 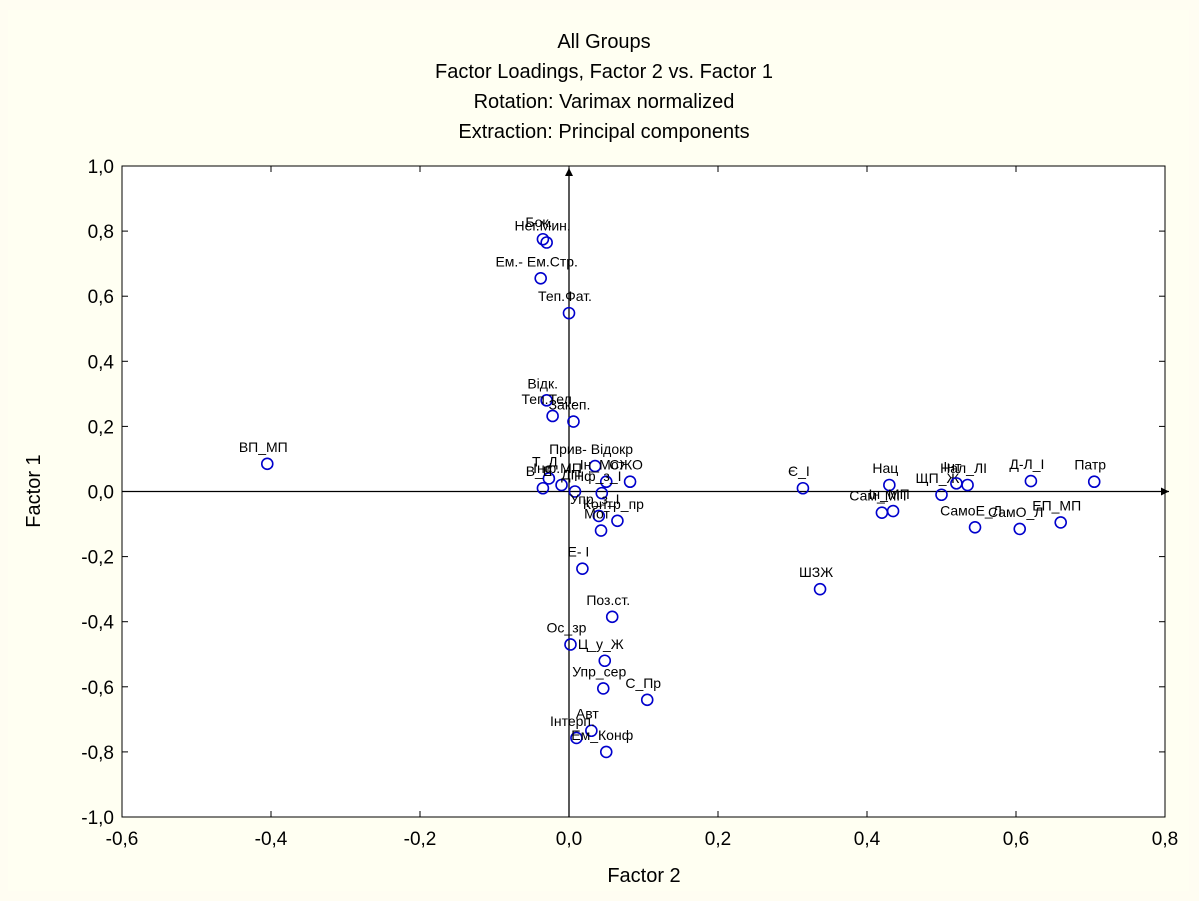 What do you see at coordinates (604, 72) in the screenshot?
I see `chart-title-line-2: Factor Loadings, Factor 2 vs. Factor 1` at bounding box center [604, 72].